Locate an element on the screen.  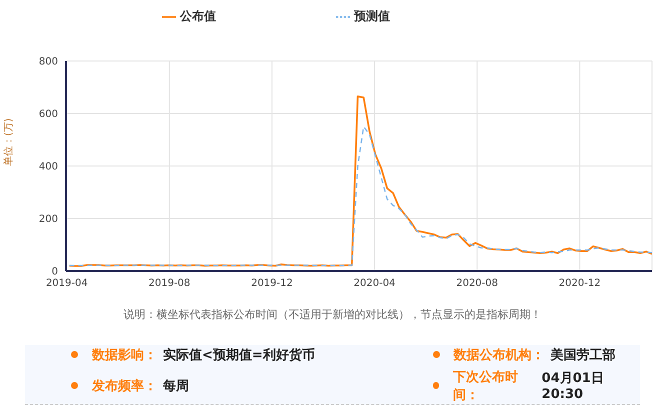
text: 04月01日 20:30 is located at coordinates (573, 386).